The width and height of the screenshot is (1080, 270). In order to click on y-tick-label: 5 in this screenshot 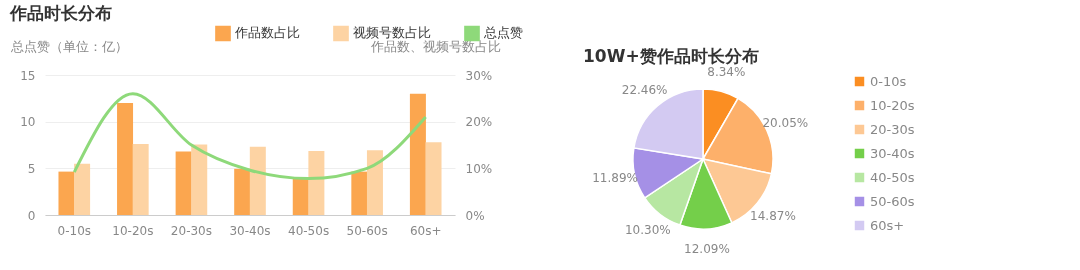, I will do `click(31, 168)`.